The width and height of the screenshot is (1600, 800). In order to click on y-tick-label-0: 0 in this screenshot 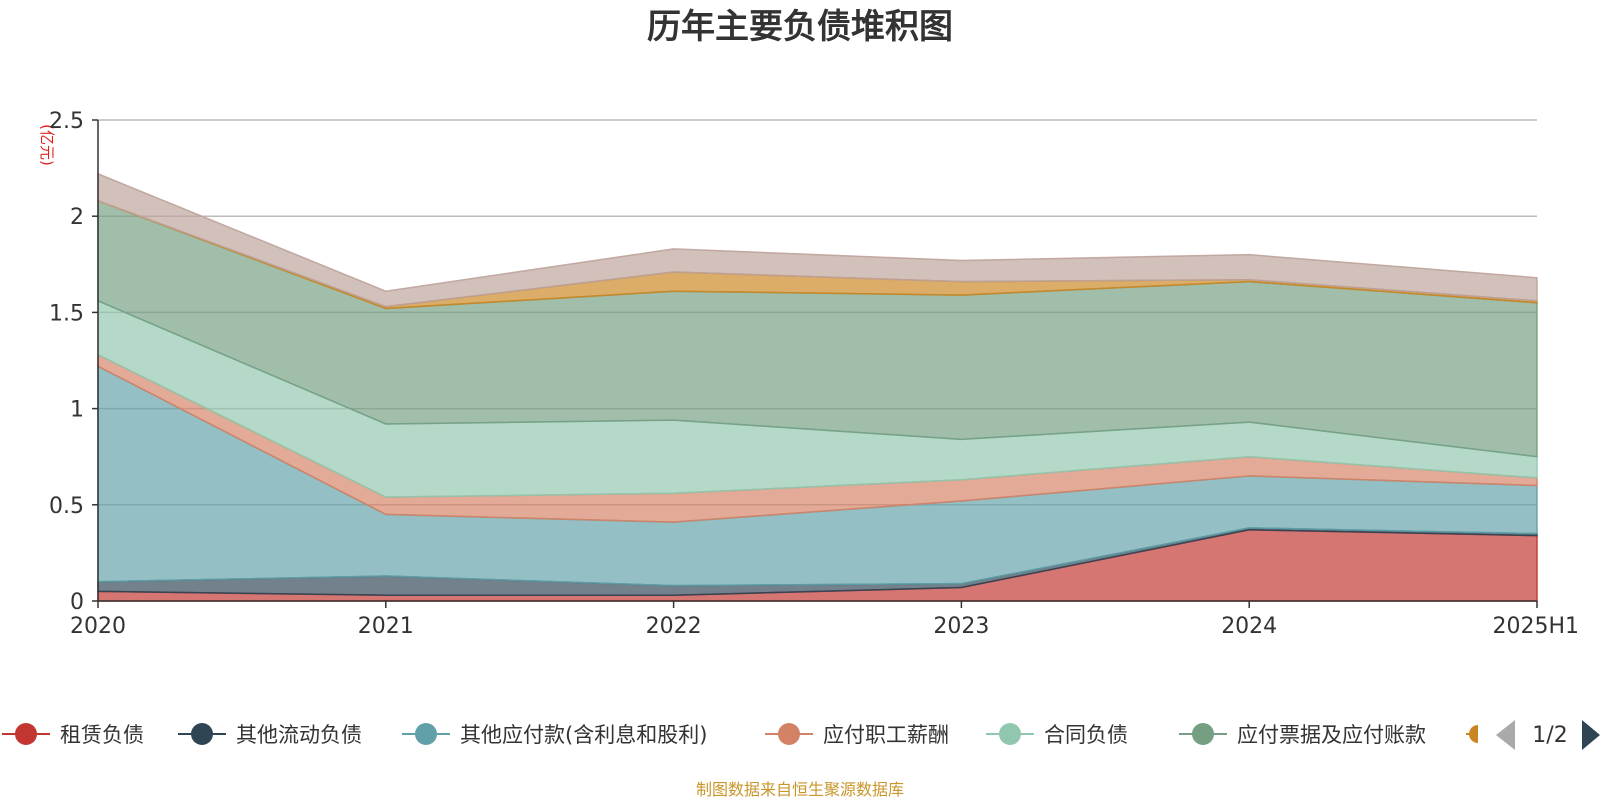, I will do `click(77, 602)`.